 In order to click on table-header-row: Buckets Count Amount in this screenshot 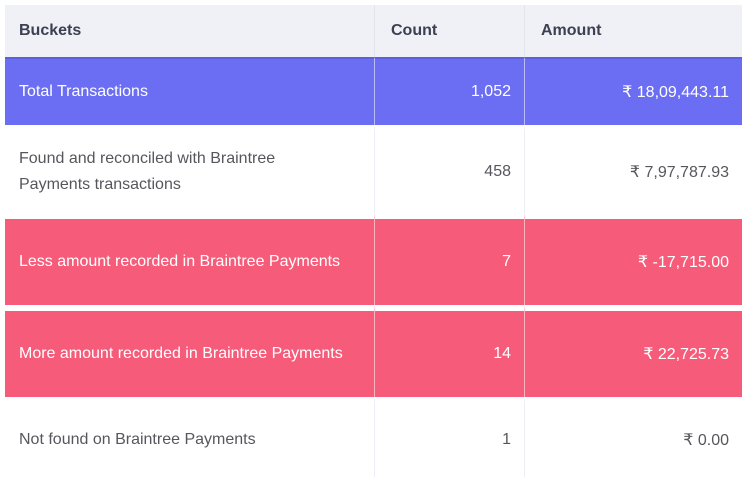, I will do `click(373, 31)`.